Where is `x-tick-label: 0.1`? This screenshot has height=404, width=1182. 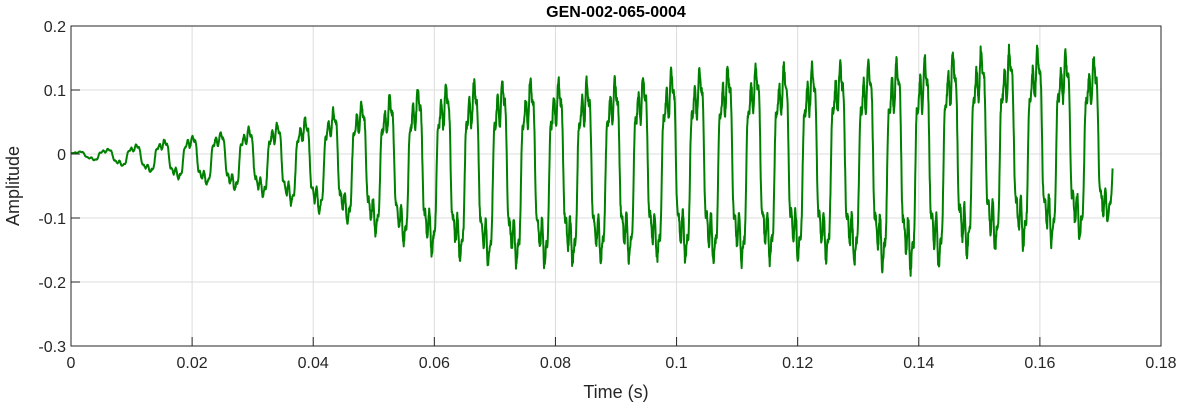
x-tick-label: 0.1 is located at coordinates (676, 363).